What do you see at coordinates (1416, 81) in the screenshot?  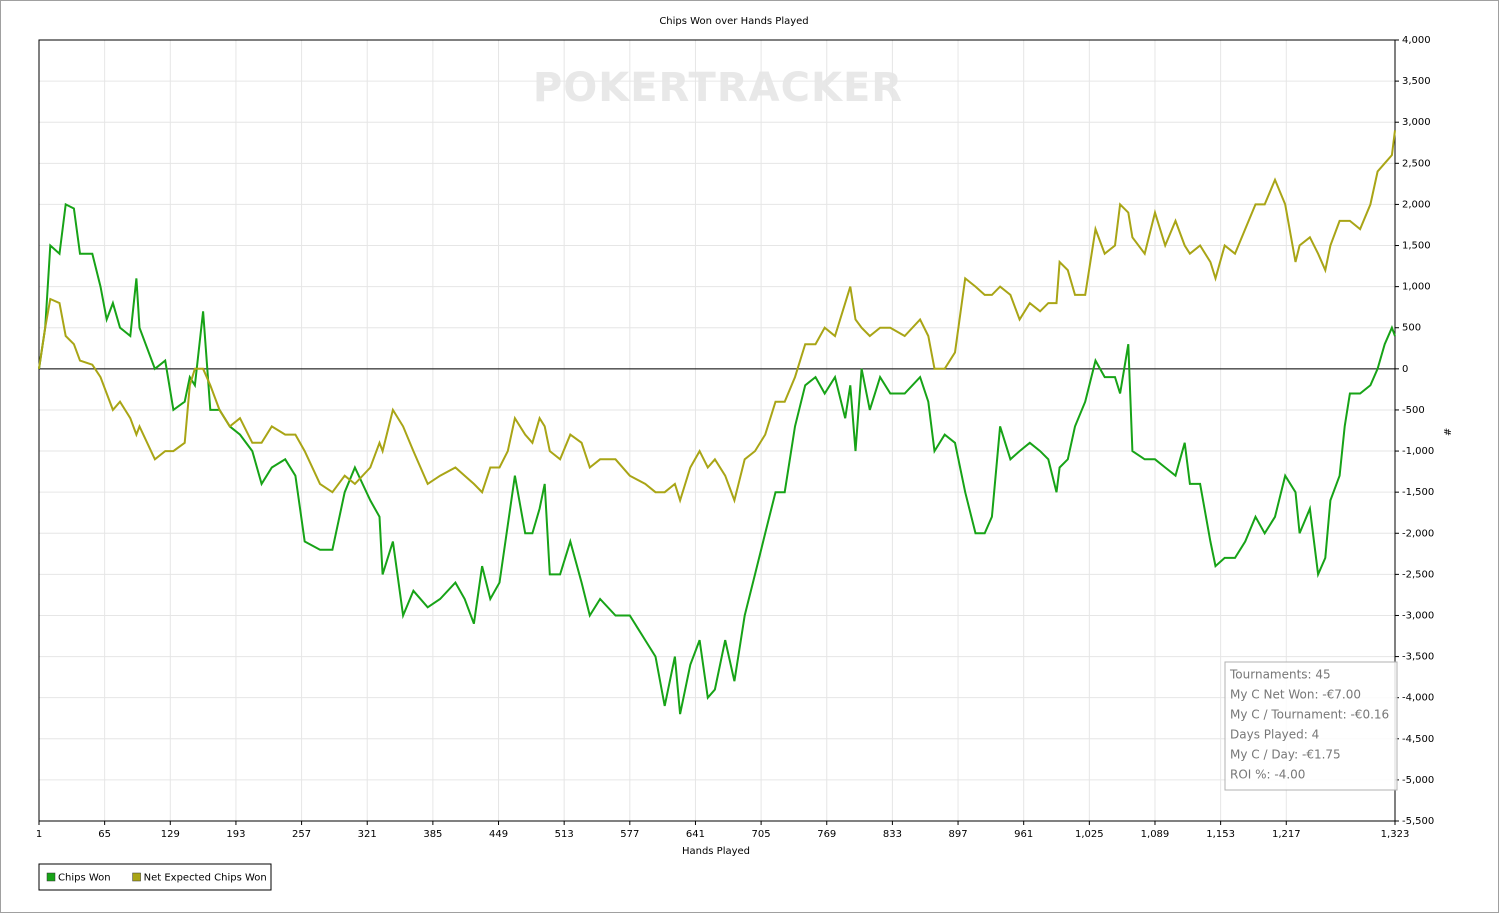 I see `y-tick-label: 3,500` at bounding box center [1416, 81].